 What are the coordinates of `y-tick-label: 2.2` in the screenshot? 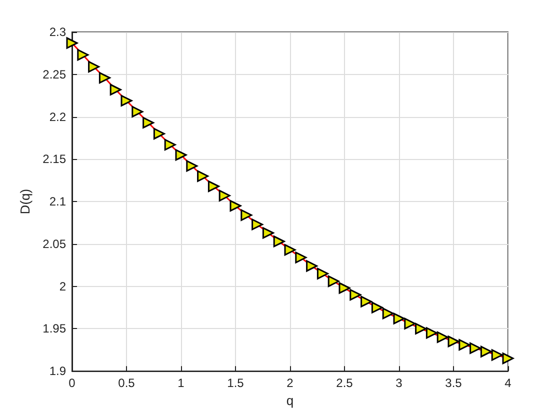 It's located at (57, 117).